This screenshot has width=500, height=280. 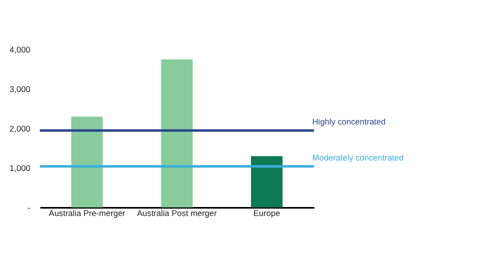 I want to click on x-tick-label: Australia Post merger, so click(x=177, y=213).